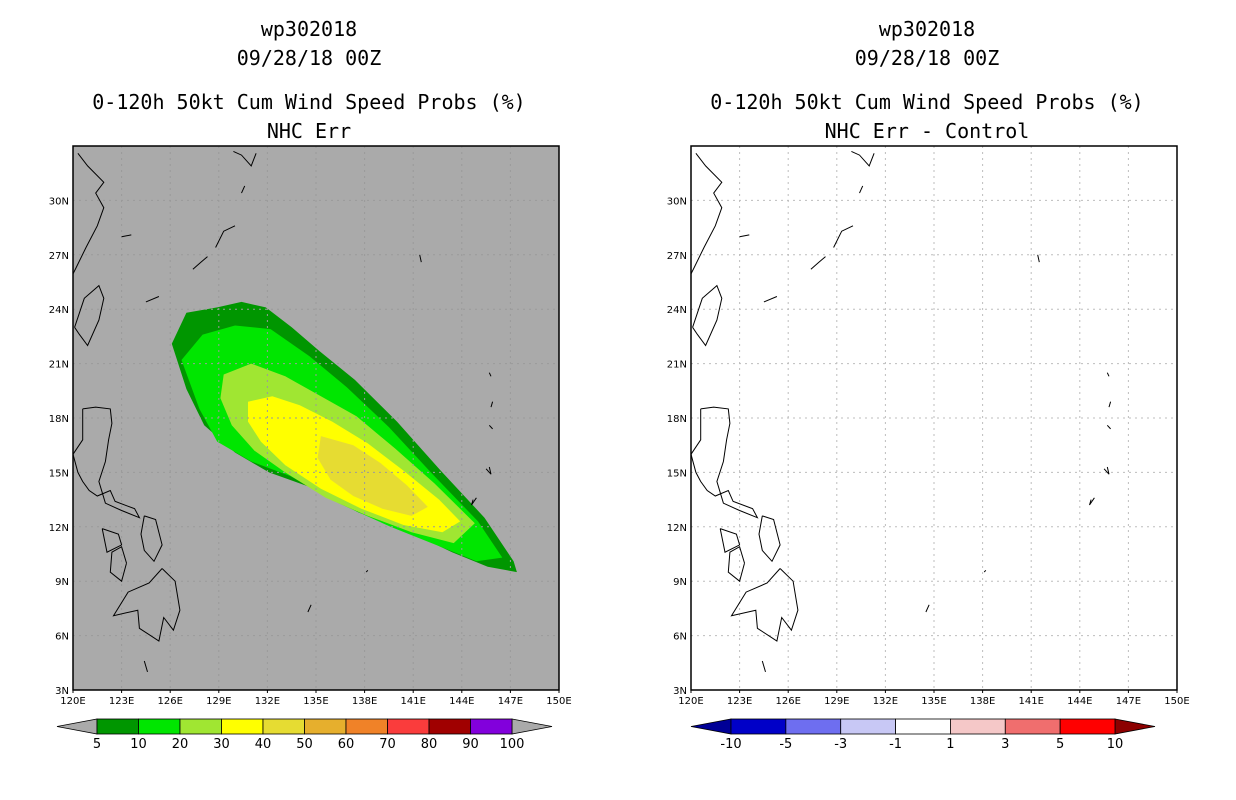 Image resolution: width=1236 pixels, height=800 pixels. What do you see at coordinates (787, 701) in the screenshot?
I see `lon-tick-label: 126E` at bounding box center [787, 701].